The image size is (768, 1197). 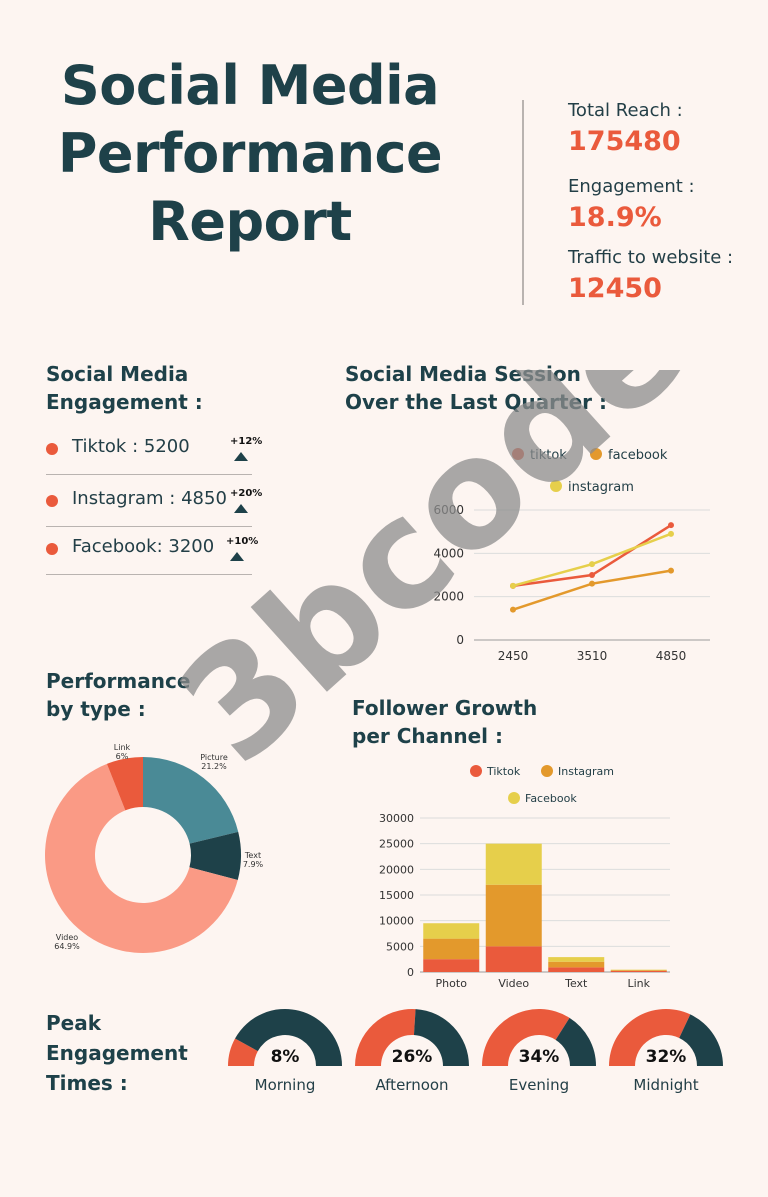 I want to click on slice-label: Text, so click(x=252, y=855).